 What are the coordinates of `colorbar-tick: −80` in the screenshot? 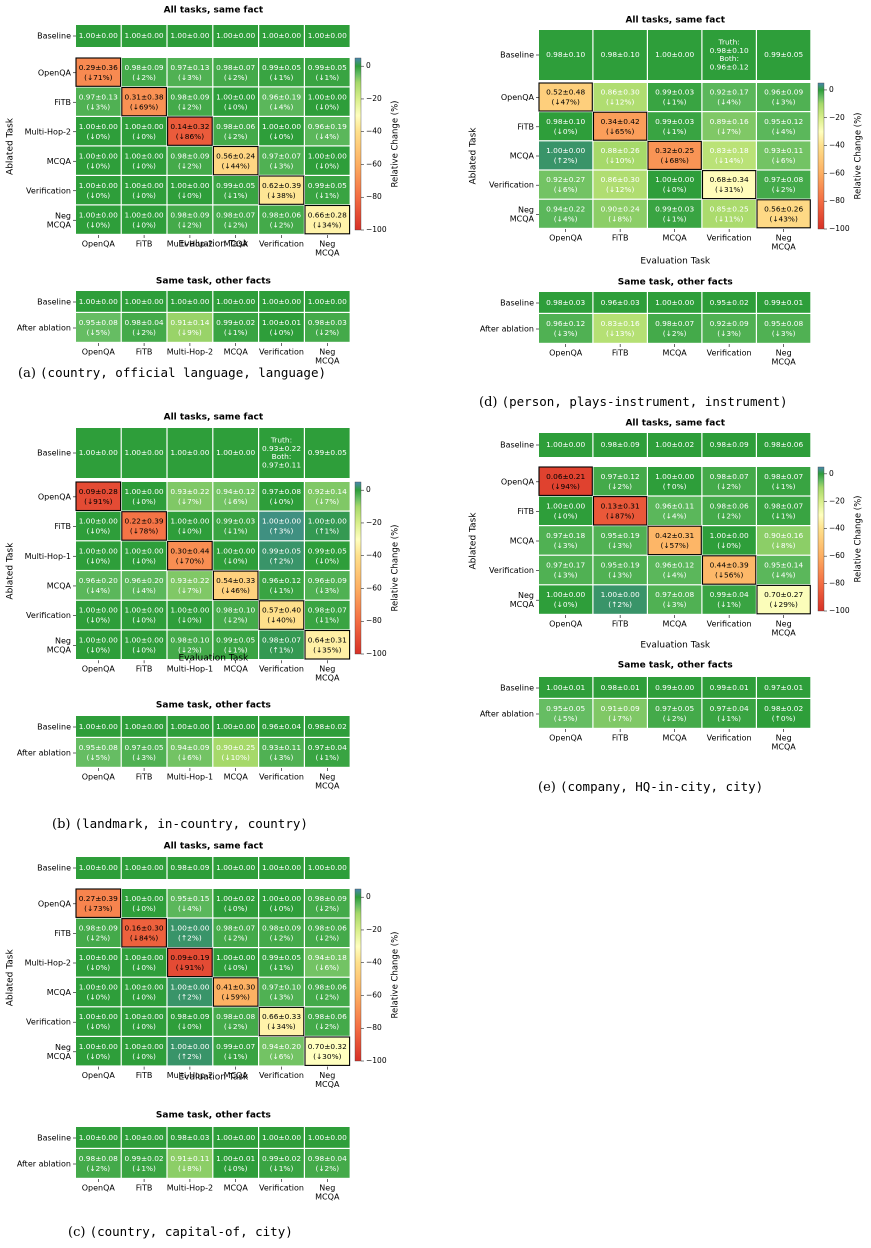 It's located at (374, 196).